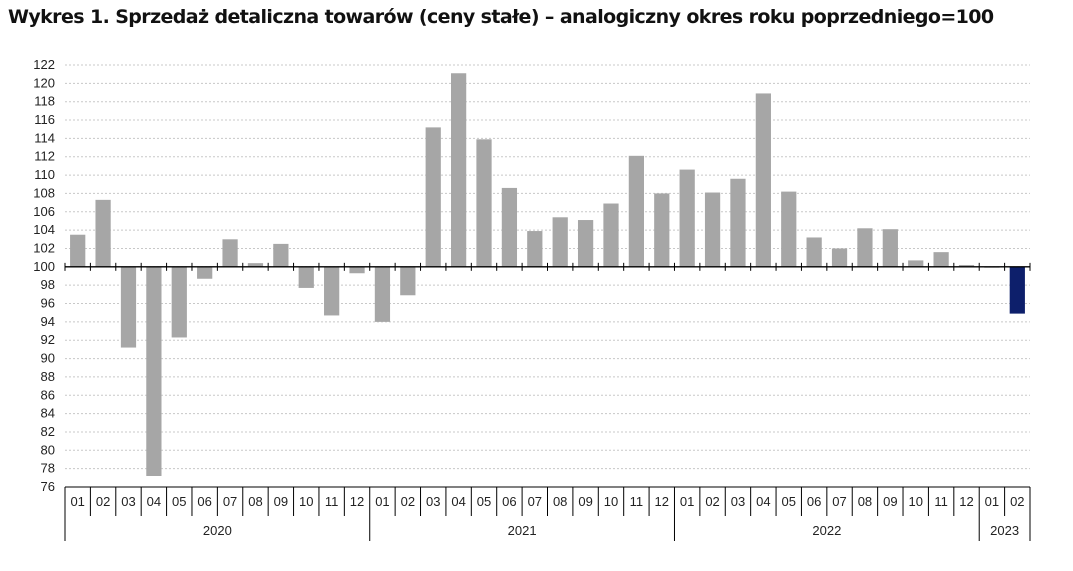 Image resolution: width=1073 pixels, height=571 pixels. I want to click on y-tick-label: 88, so click(48, 376).